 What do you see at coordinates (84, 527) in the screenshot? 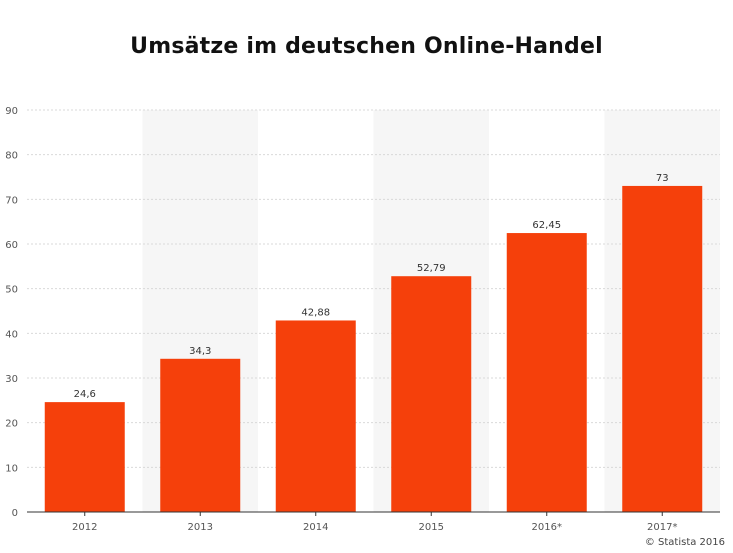
I see `x-tick-label: 2012` at bounding box center [84, 527].